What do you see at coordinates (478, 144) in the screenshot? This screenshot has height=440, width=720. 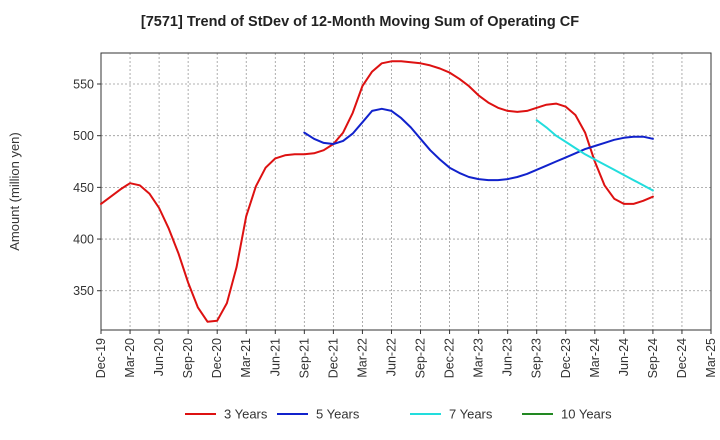 I see `series-line-5-years` at bounding box center [478, 144].